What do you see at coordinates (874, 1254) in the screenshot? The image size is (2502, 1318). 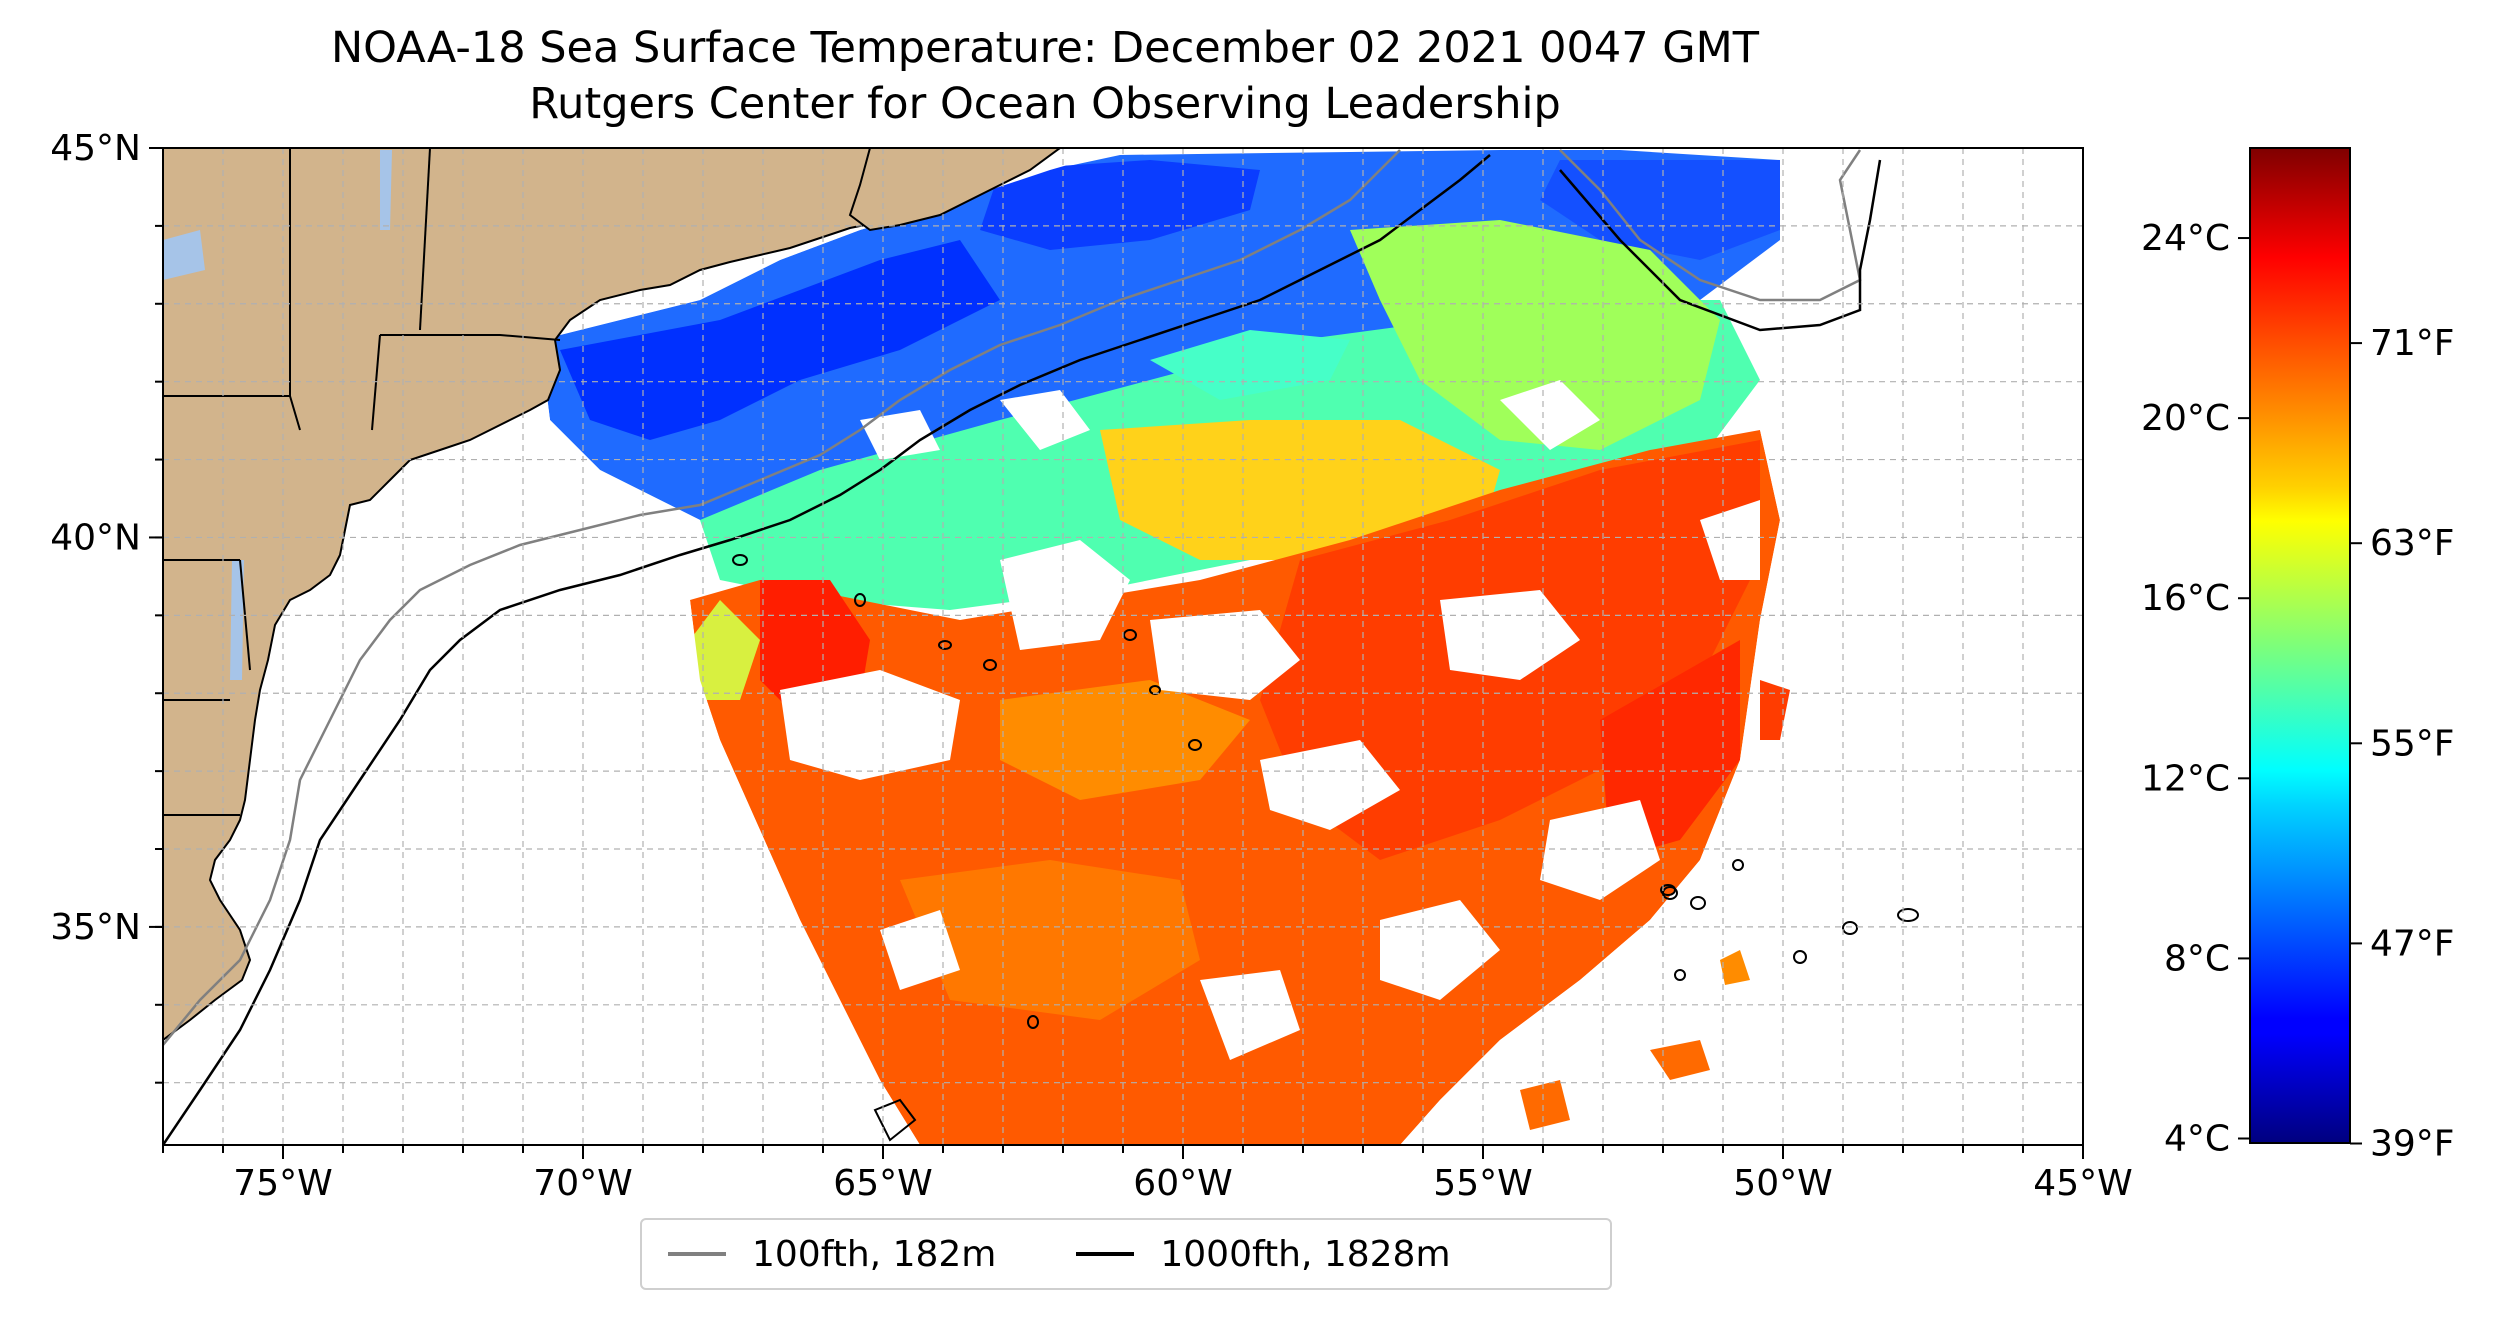 I see `legend-label-100fth: 100fth, 182m` at bounding box center [874, 1254].